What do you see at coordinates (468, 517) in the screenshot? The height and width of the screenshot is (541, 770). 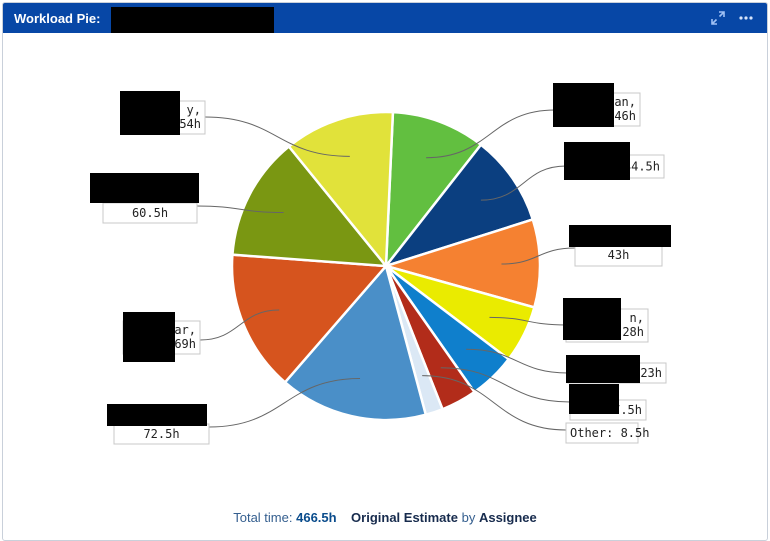 I see `by-word: by` at bounding box center [468, 517].